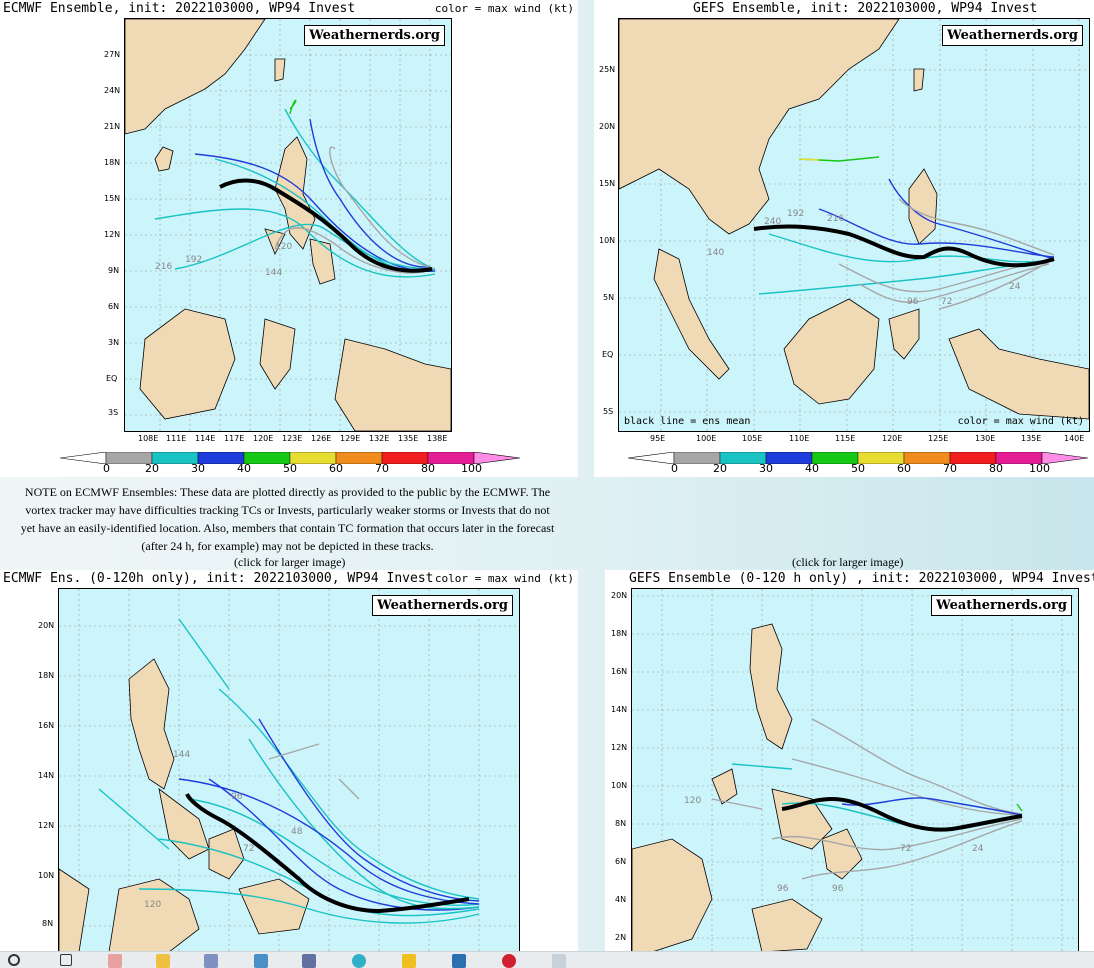  What do you see at coordinates (382, 468) in the screenshot?
I see `colorbar-label: 70` at bounding box center [382, 468].